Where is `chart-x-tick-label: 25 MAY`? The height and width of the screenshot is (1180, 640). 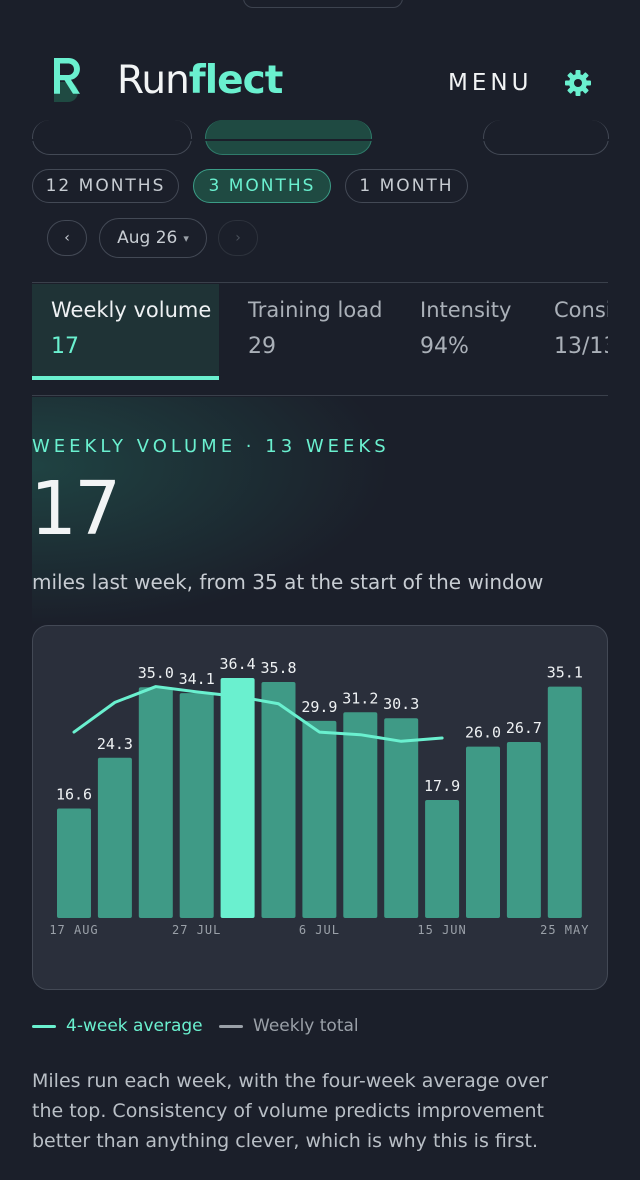 chart-x-tick-label: 25 MAY is located at coordinates (564, 930).